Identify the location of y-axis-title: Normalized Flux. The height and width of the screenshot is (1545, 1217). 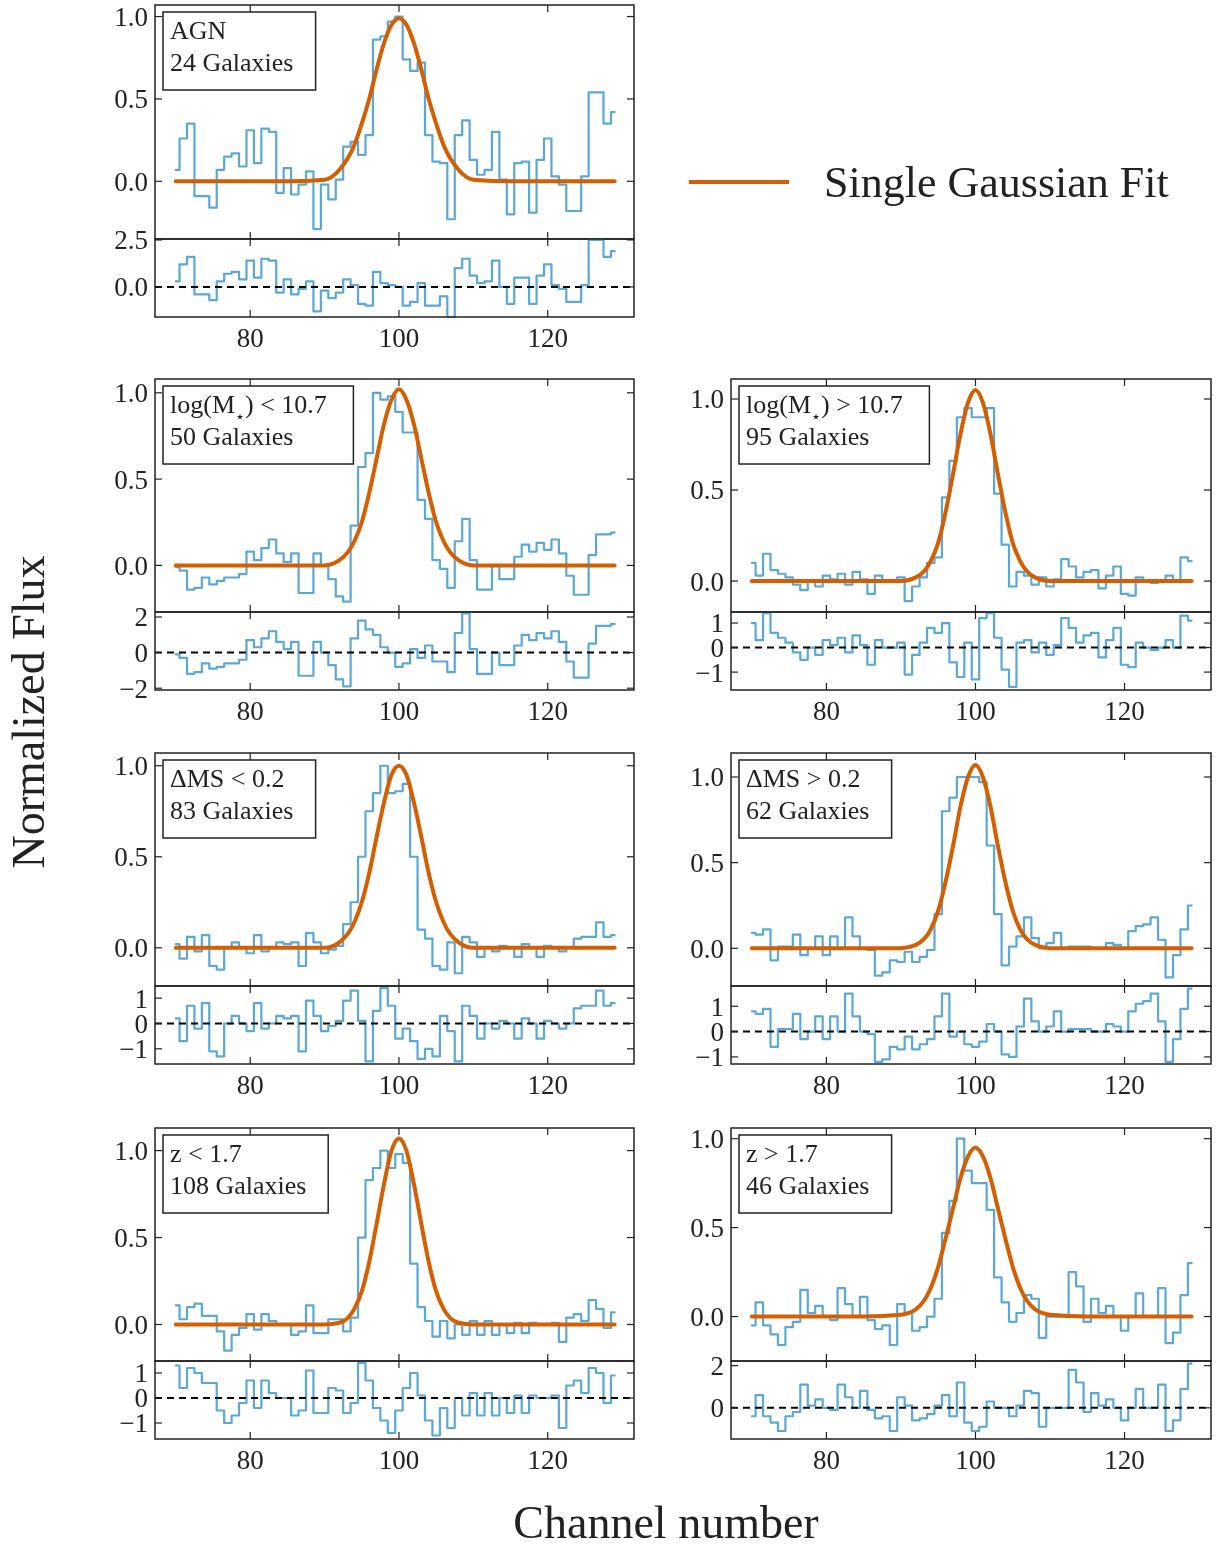
(28, 712).